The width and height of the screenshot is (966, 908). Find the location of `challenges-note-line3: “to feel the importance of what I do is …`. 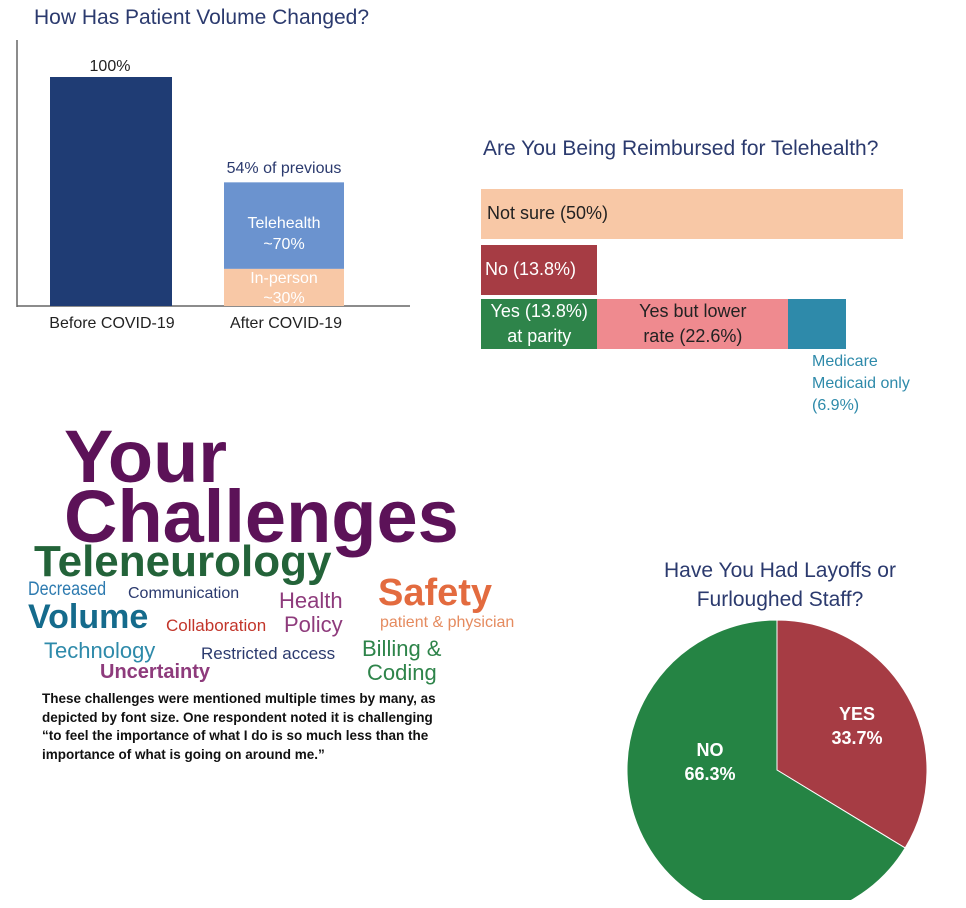

challenges-note-line3: “to feel the importance of what I do is … is located at coordinates (235, 735).